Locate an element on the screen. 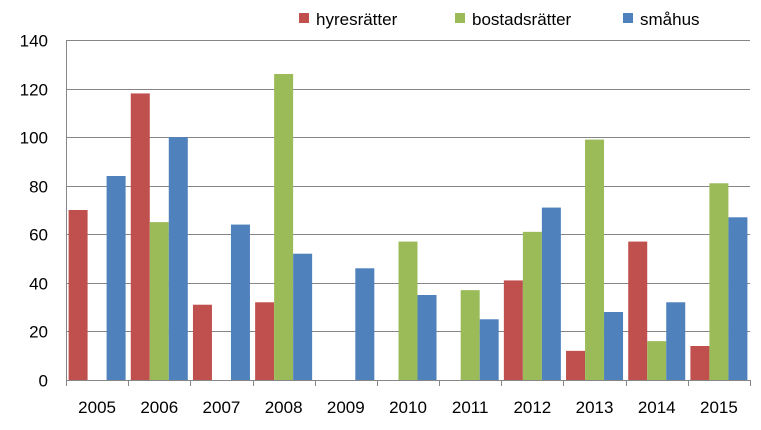  legend-item-smahus: småhus is located at coordinates (661, 19).